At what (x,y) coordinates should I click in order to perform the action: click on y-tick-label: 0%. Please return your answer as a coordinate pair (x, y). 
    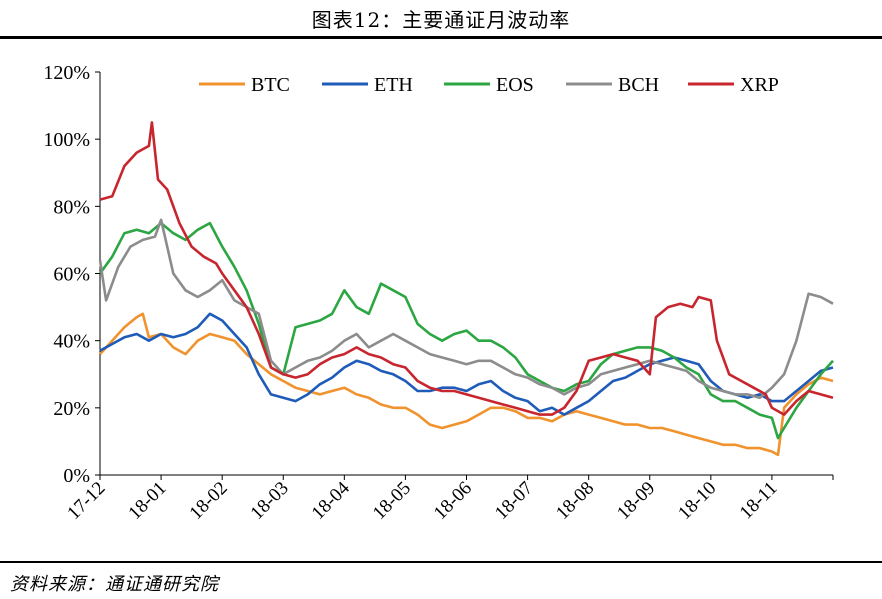
    Looking at the image, I should click on (76, 476).